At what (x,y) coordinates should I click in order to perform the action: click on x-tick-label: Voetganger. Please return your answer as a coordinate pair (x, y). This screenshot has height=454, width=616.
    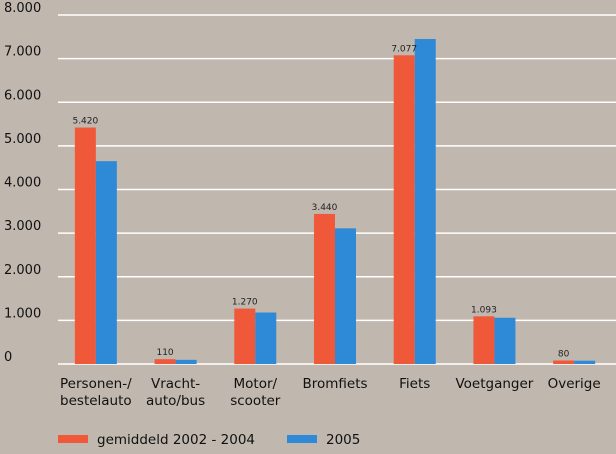
    Looking at the image, I should click on (494, 384).